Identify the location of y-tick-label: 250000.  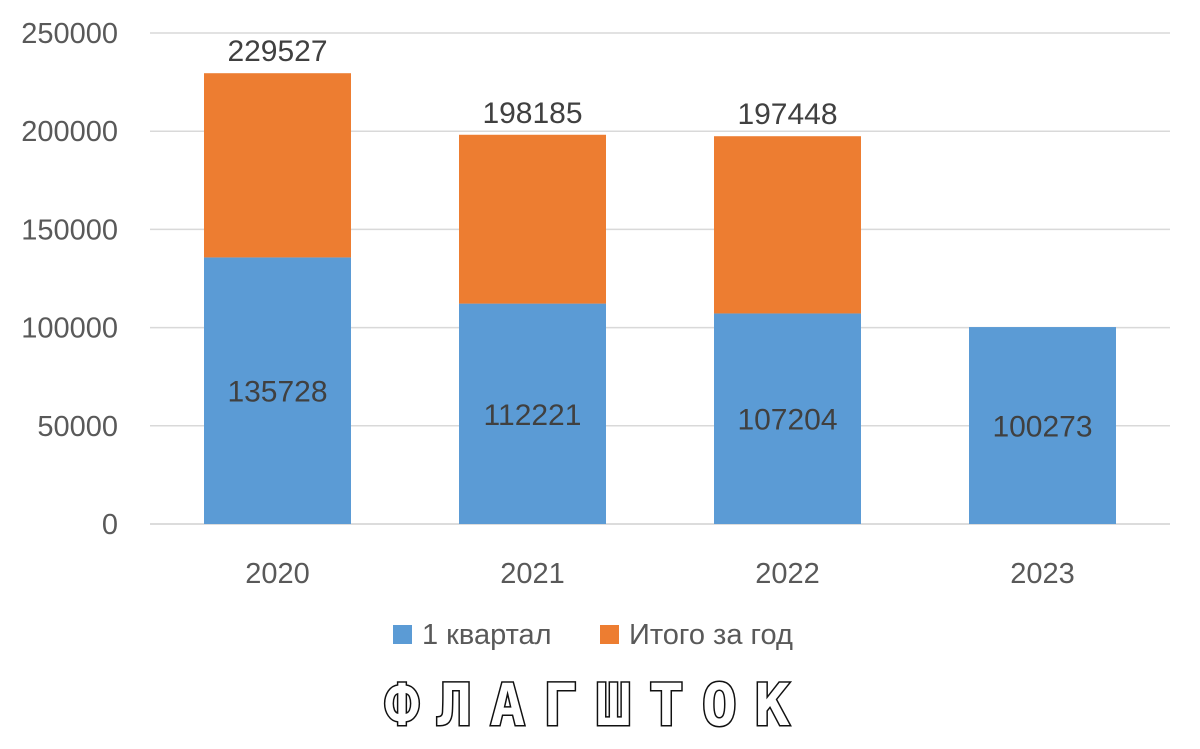
(69, 34).